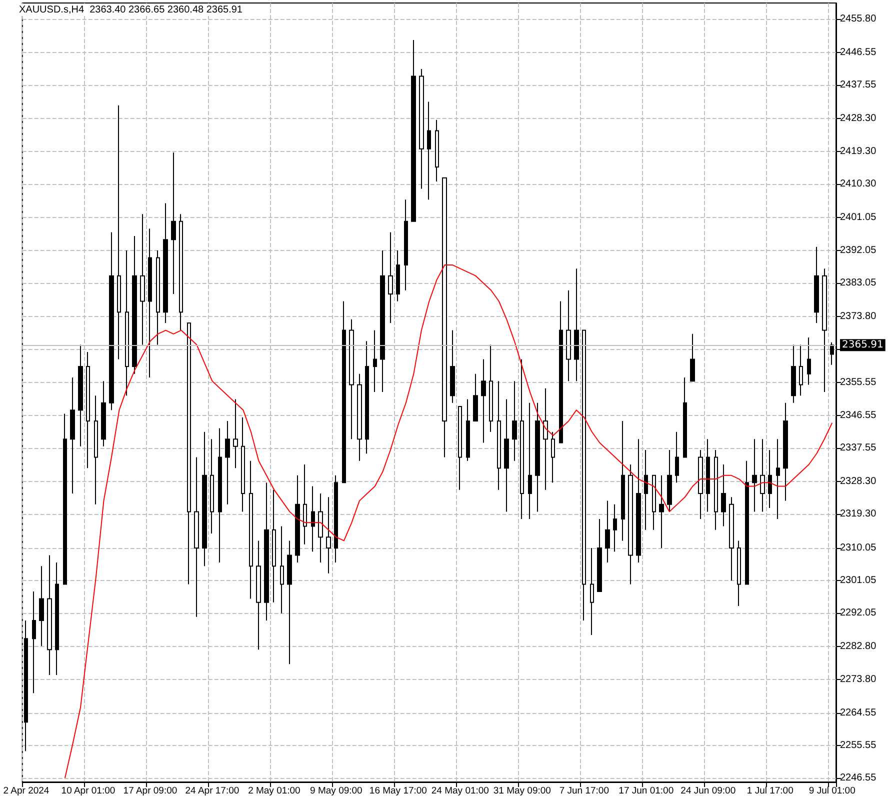  What do you see at coordinates (88, 791) in the screenshot?
I see `x-tick-label: 10 Apr 01:00` at bounding box center [88, 791].